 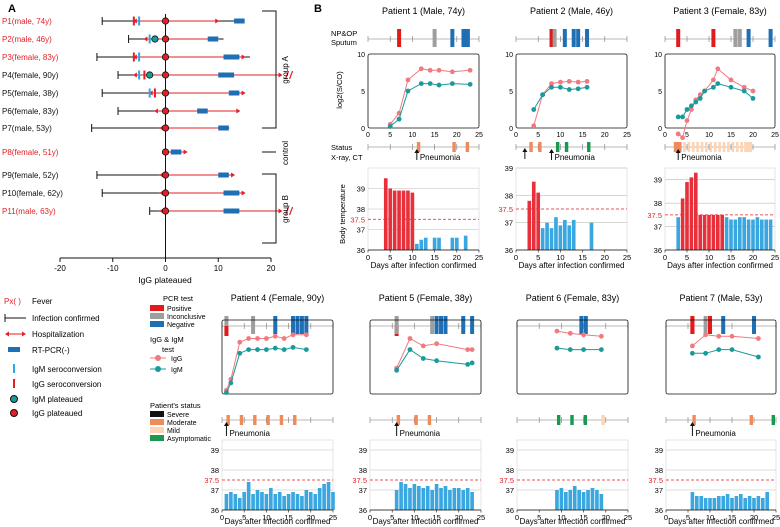 I want to click on legend-igg-sero: IgG seroconversion, so click(x=66, y=384).